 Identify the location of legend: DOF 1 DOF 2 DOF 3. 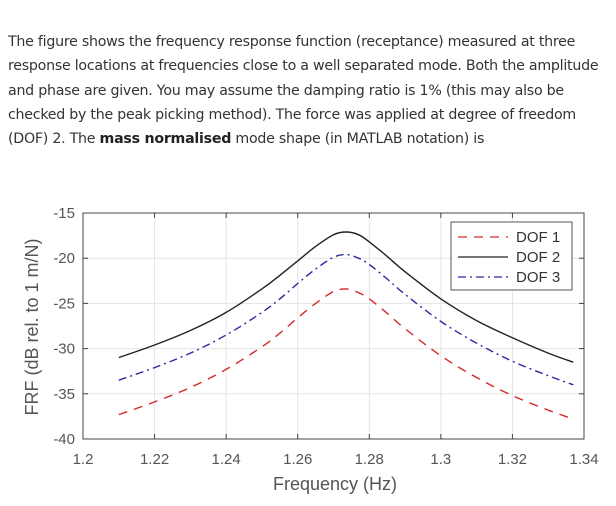
(511, 256).